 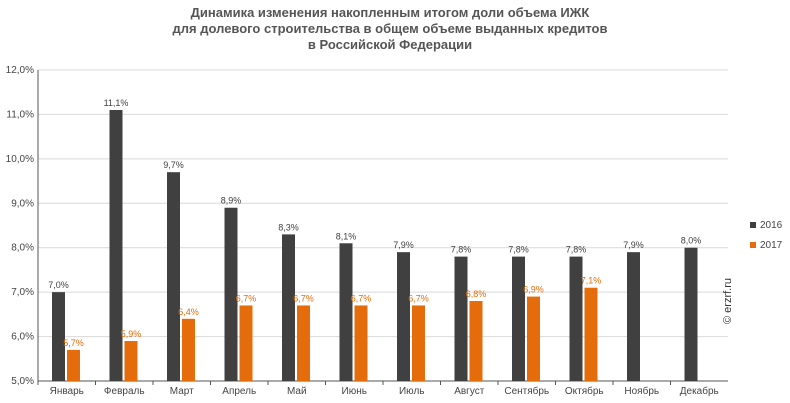 I want to click on x-tick-label: Июнь, so click(x=354, y=391).